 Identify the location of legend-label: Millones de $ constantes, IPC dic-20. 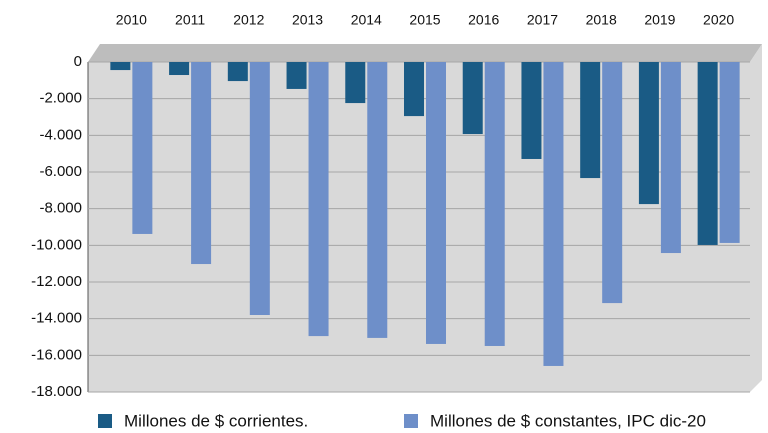
(568, 420).